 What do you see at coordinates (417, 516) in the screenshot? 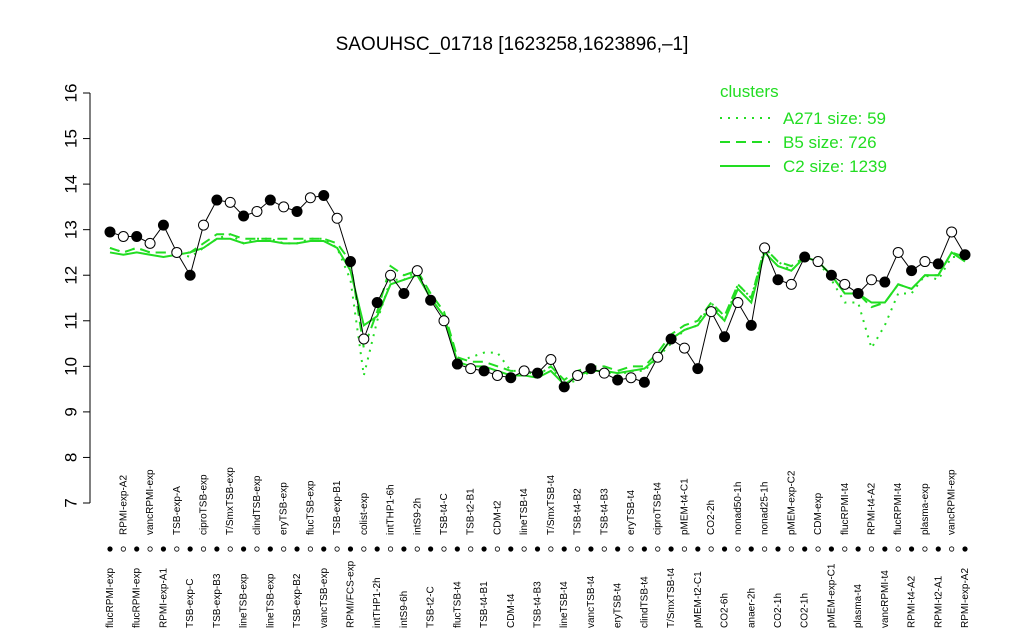
I see `x-category-label: intS9-2h` at bounding box center [417, 516].